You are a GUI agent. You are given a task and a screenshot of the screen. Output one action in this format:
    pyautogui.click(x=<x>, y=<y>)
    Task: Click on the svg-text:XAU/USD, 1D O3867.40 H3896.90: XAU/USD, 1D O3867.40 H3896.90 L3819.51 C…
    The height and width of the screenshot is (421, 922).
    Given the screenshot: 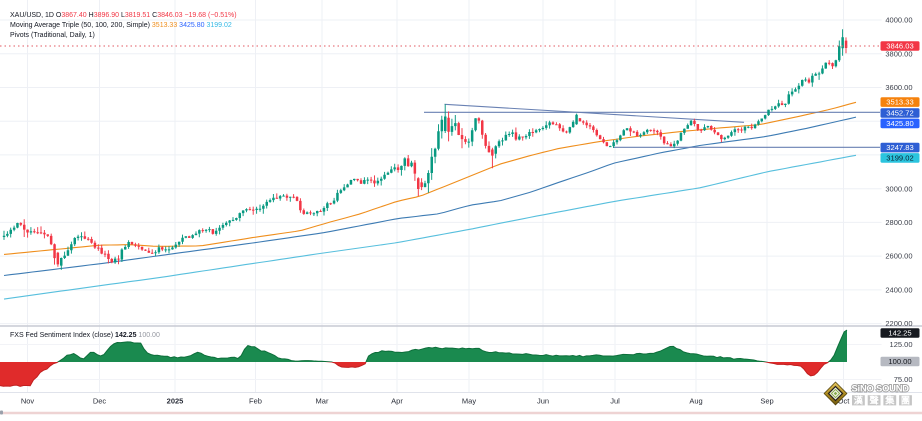 What is the action you would take?
    pyautogui.click(x=123, y=15)
    